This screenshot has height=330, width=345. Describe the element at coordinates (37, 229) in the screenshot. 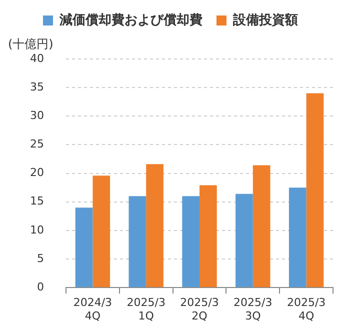

I see `y-tick-label: 10` at that location.